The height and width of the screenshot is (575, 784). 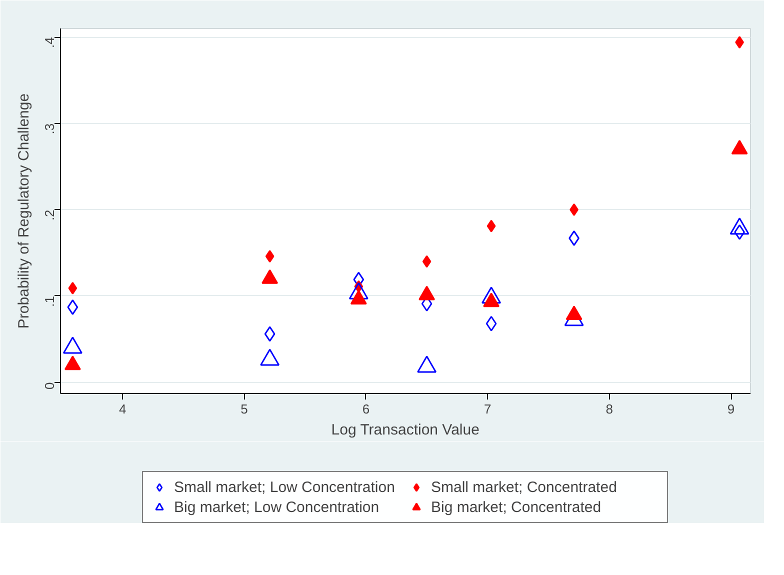 I want to click on x-axis-title: Log Transaction Value, so click(x=405, y=430).